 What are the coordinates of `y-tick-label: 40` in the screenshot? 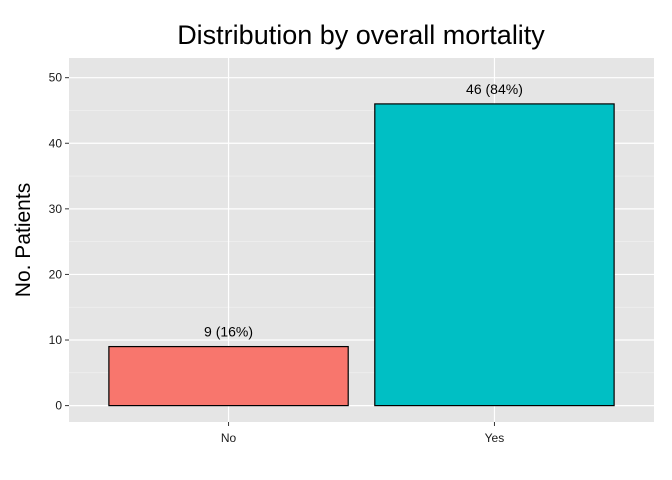 It's located at (56, 143).